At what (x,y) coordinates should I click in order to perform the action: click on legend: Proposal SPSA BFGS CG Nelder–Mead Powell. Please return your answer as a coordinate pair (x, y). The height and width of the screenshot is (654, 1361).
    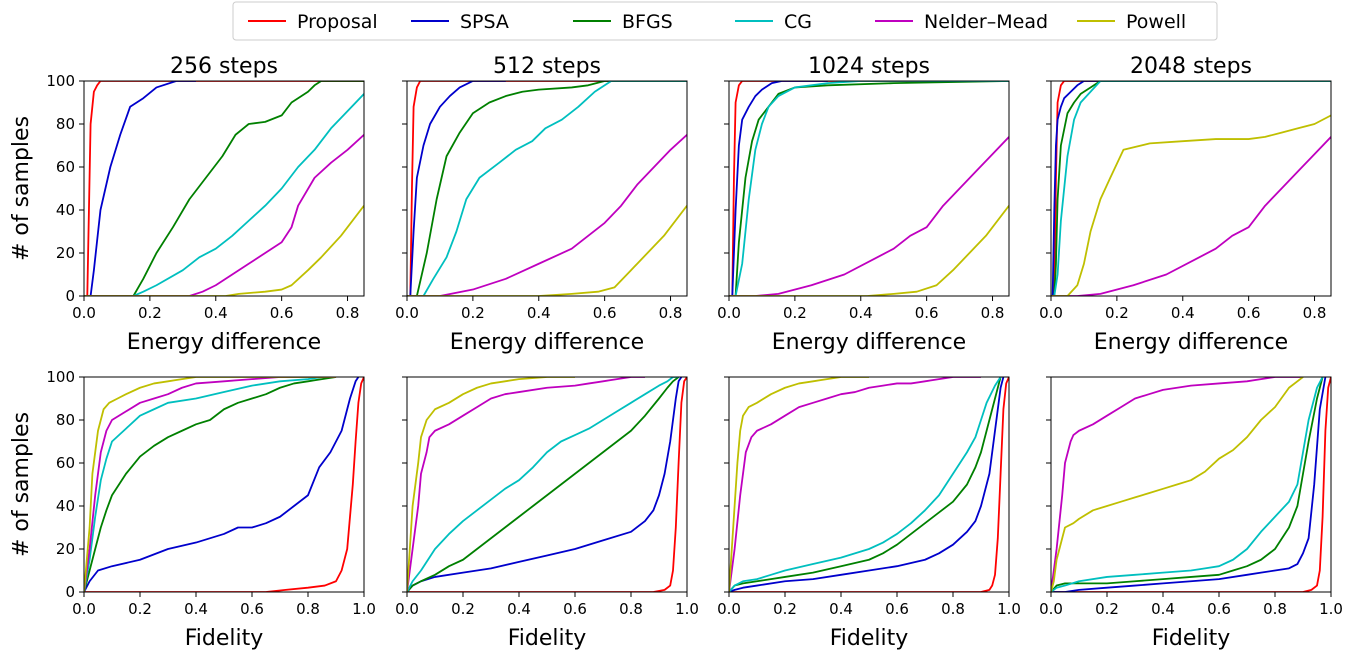
    Looking at the image, I should click on (725, 21).